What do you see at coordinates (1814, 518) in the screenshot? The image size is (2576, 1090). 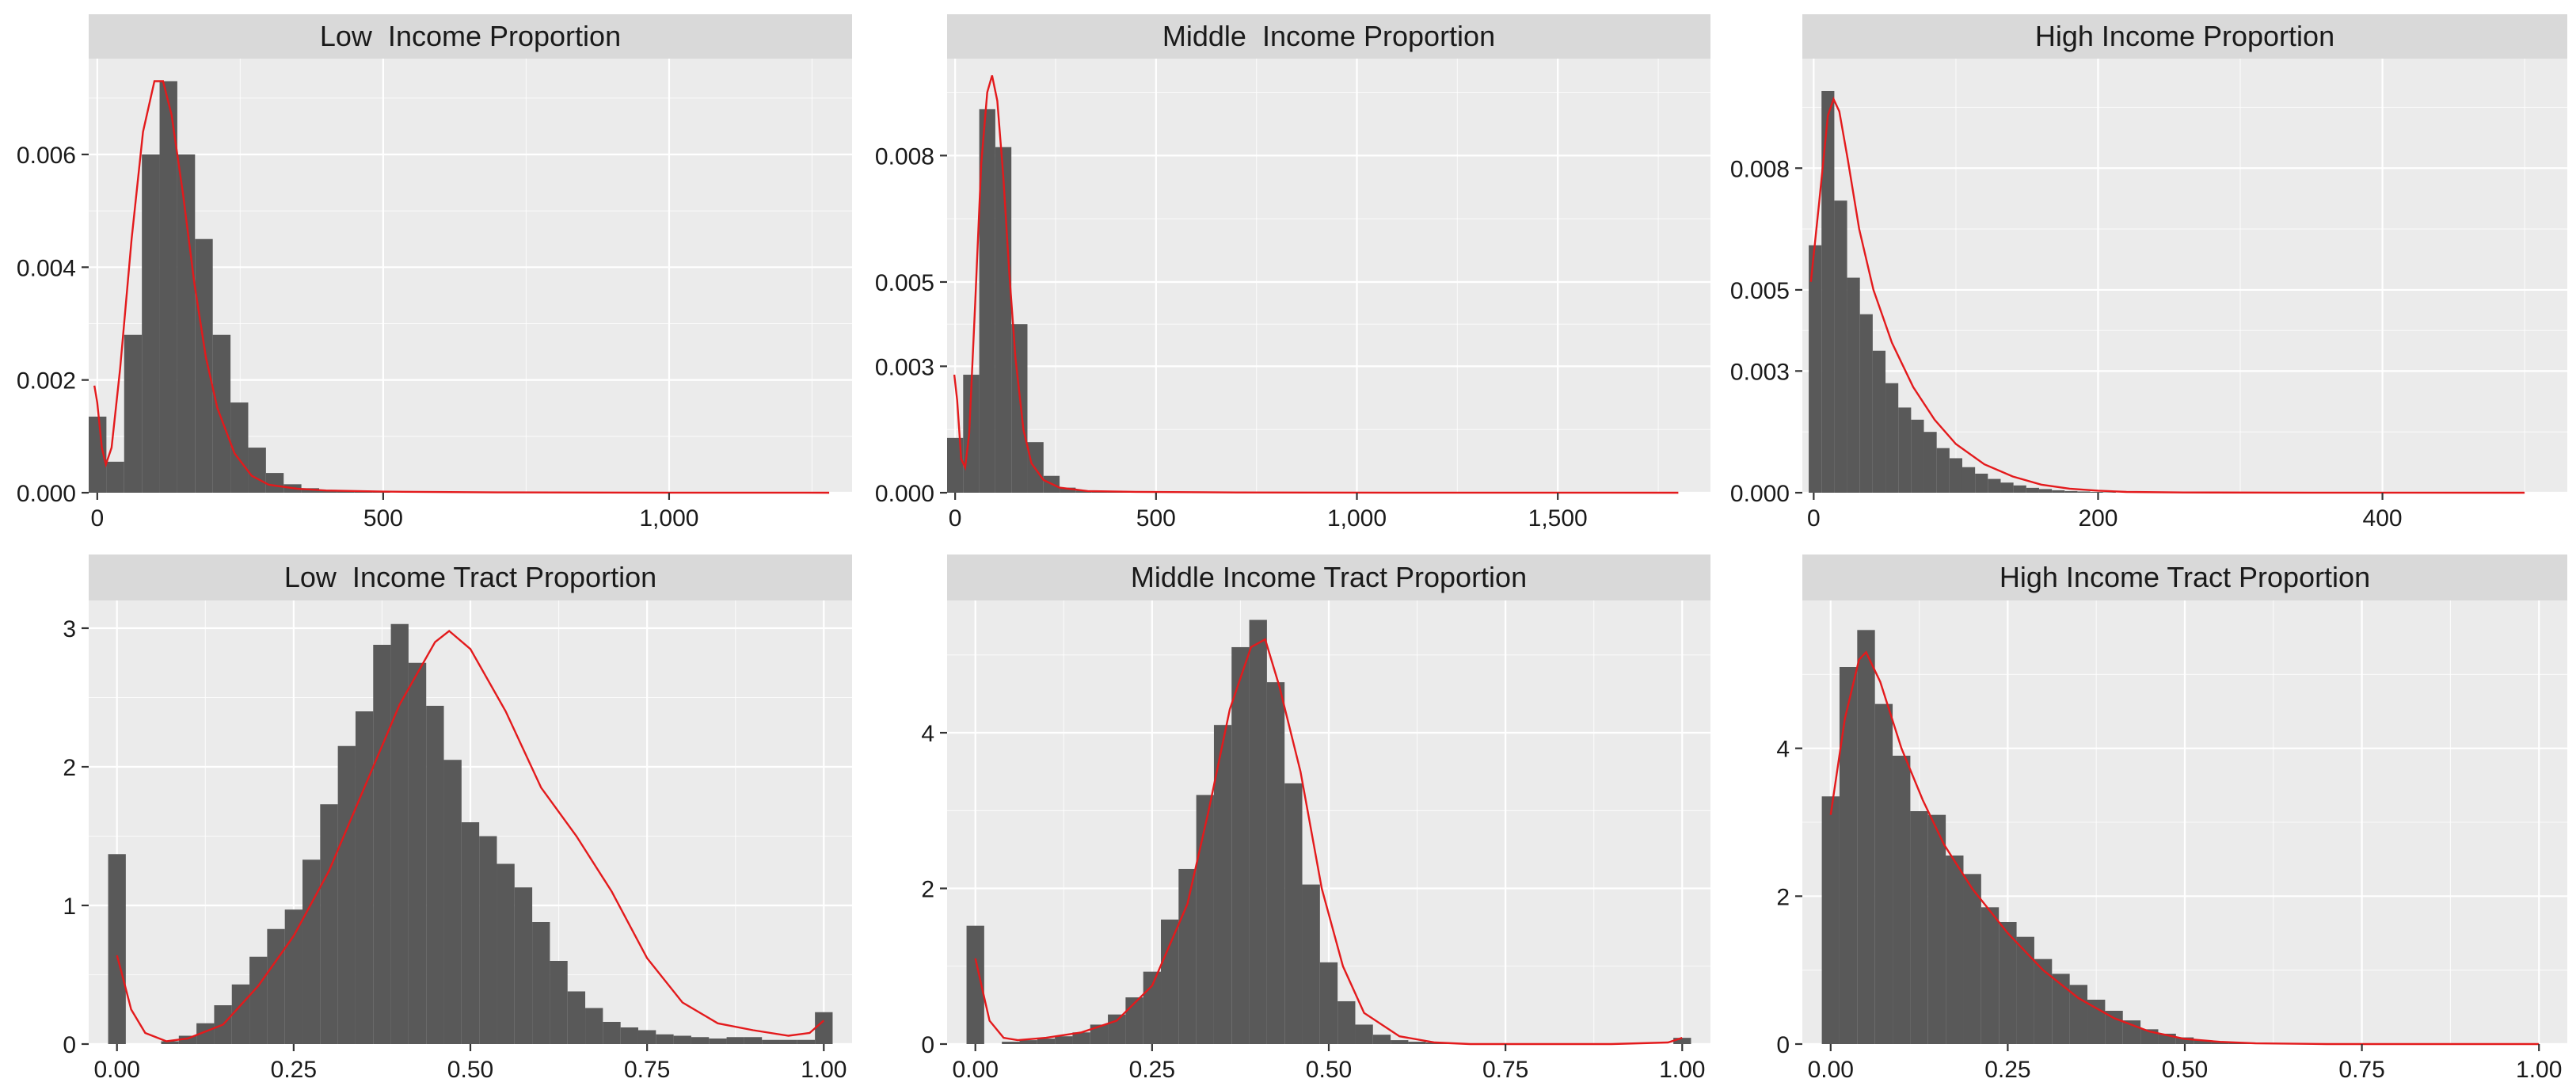 I see `x-tick-label: 0` at bounding box center [1814, 518].